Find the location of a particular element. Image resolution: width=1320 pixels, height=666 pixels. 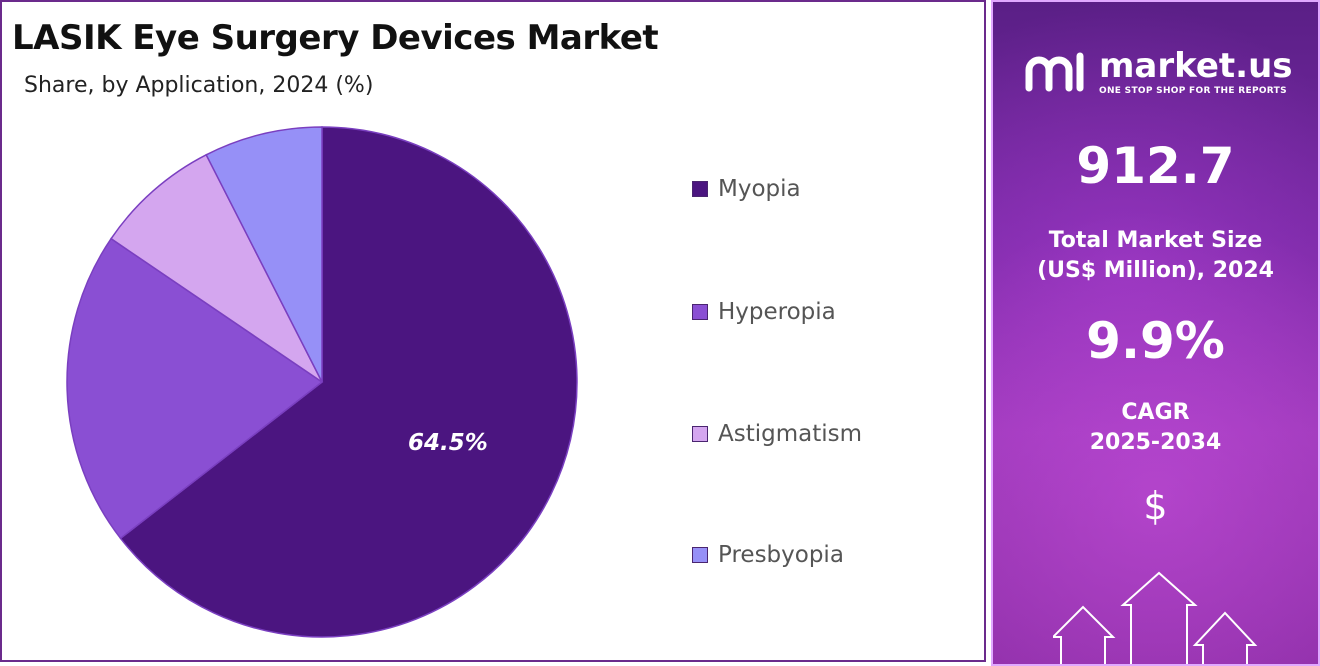

cagr-label-line2: 2025-2034 is located at coordinates (1155, 442).